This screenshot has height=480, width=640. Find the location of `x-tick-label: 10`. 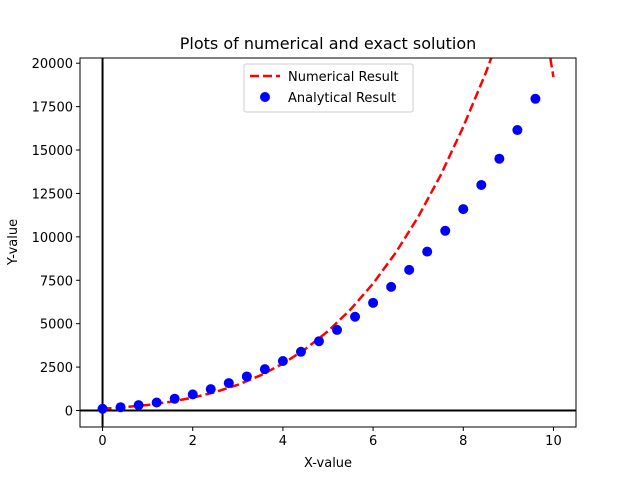

x-tick-label: 10 is located at coordinates (553, 441).